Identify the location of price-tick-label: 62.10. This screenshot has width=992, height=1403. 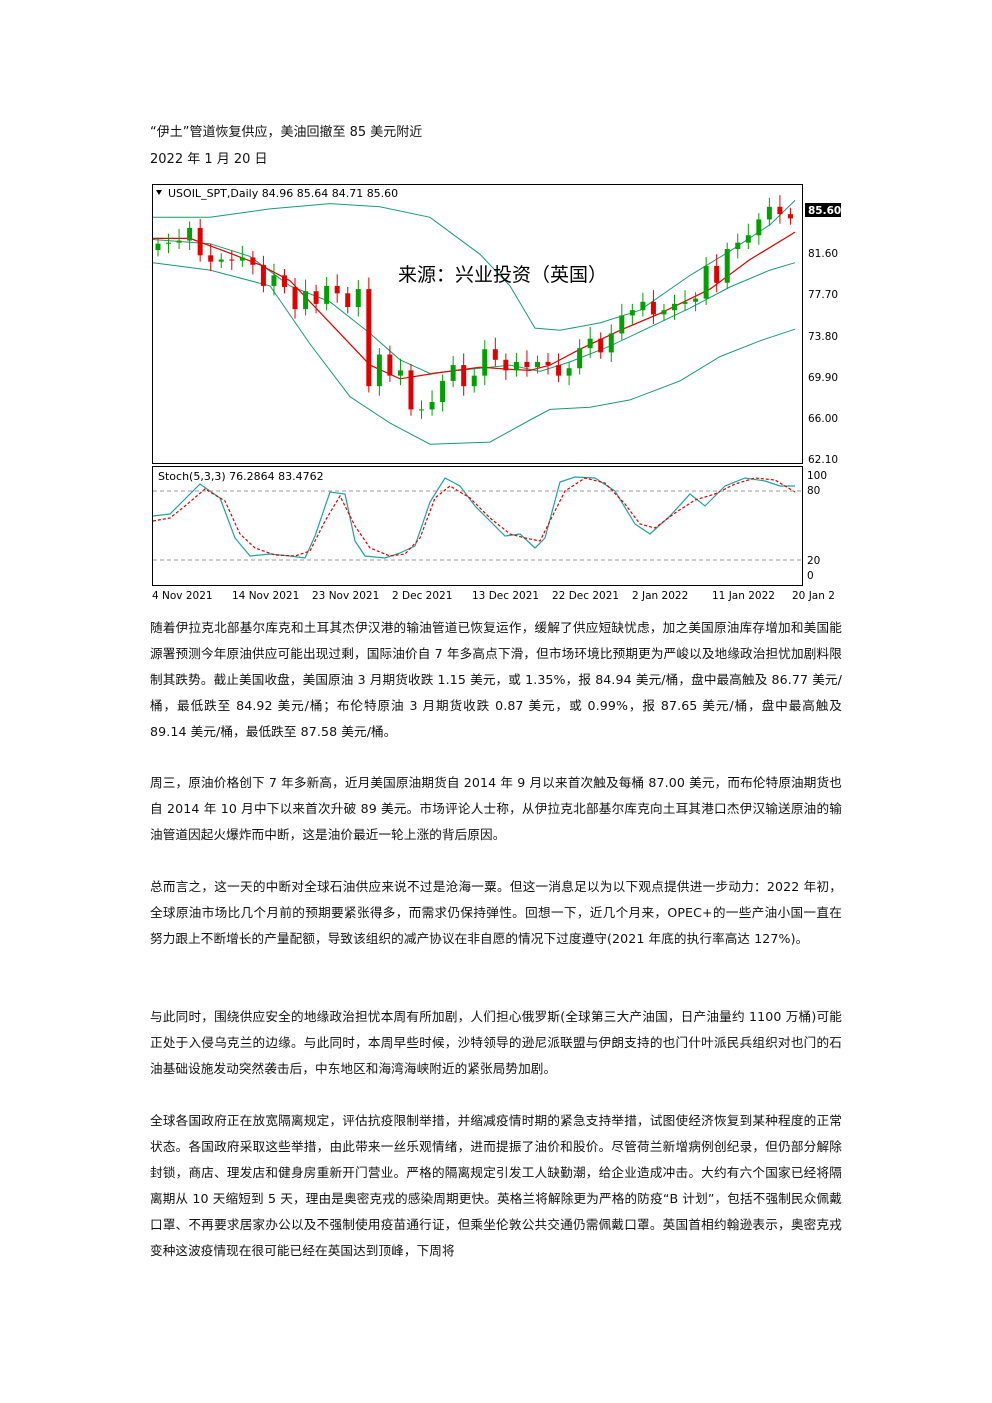
(823, 460).